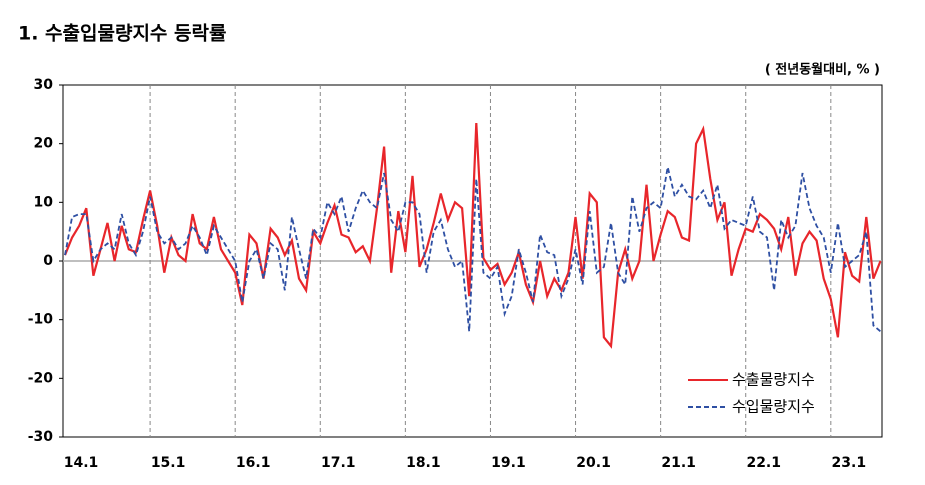  I want to click on x-tick-label: 19.1, so click(508, 463).